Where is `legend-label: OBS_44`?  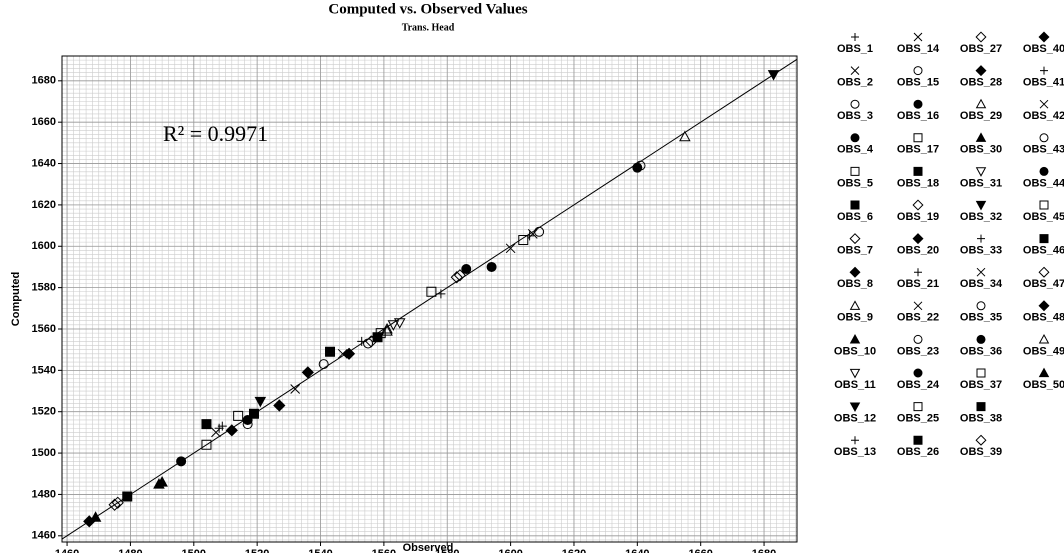 legend-label: OBS_44 is located at coordinates (1043, 183).